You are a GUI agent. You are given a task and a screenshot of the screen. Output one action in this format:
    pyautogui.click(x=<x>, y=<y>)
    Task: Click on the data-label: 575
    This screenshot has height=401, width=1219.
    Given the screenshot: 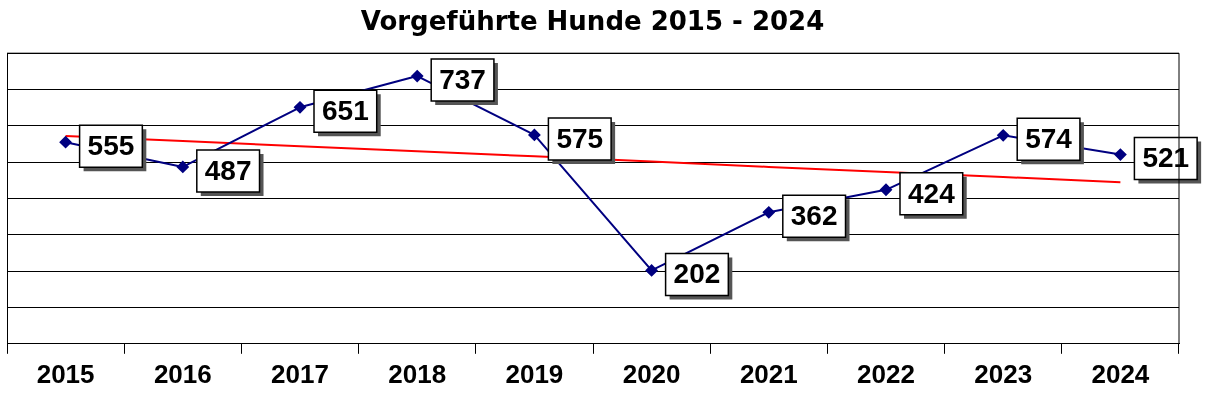 What is the action you would take?
    pyautogui.click(x=580, y=138)
    